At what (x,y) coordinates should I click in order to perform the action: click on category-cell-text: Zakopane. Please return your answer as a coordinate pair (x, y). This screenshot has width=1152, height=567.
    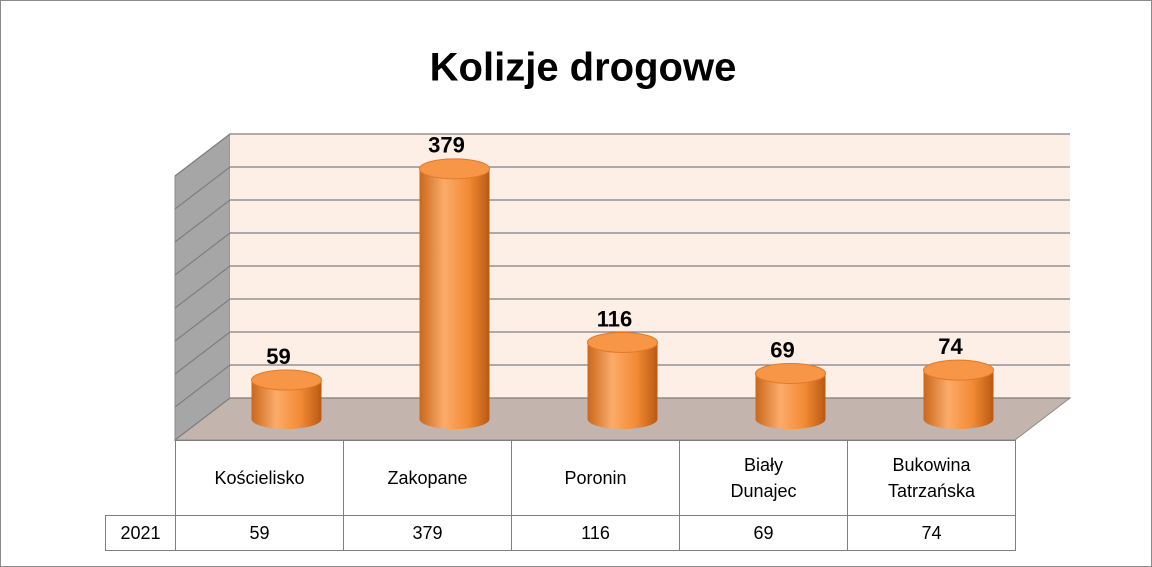
    Looking at the image, I should click on (427, 478).